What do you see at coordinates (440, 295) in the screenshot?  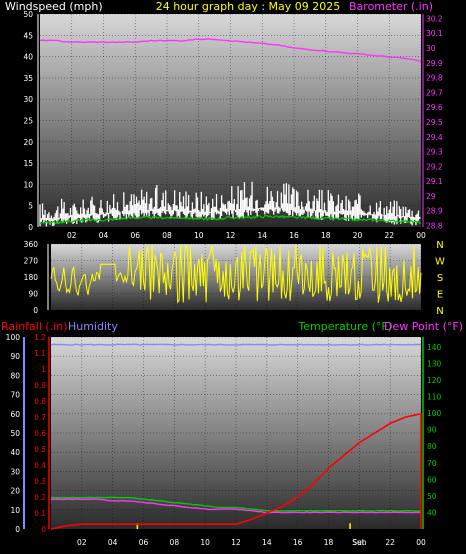 I see `compass-label: E` at bounding box center [440, 295].